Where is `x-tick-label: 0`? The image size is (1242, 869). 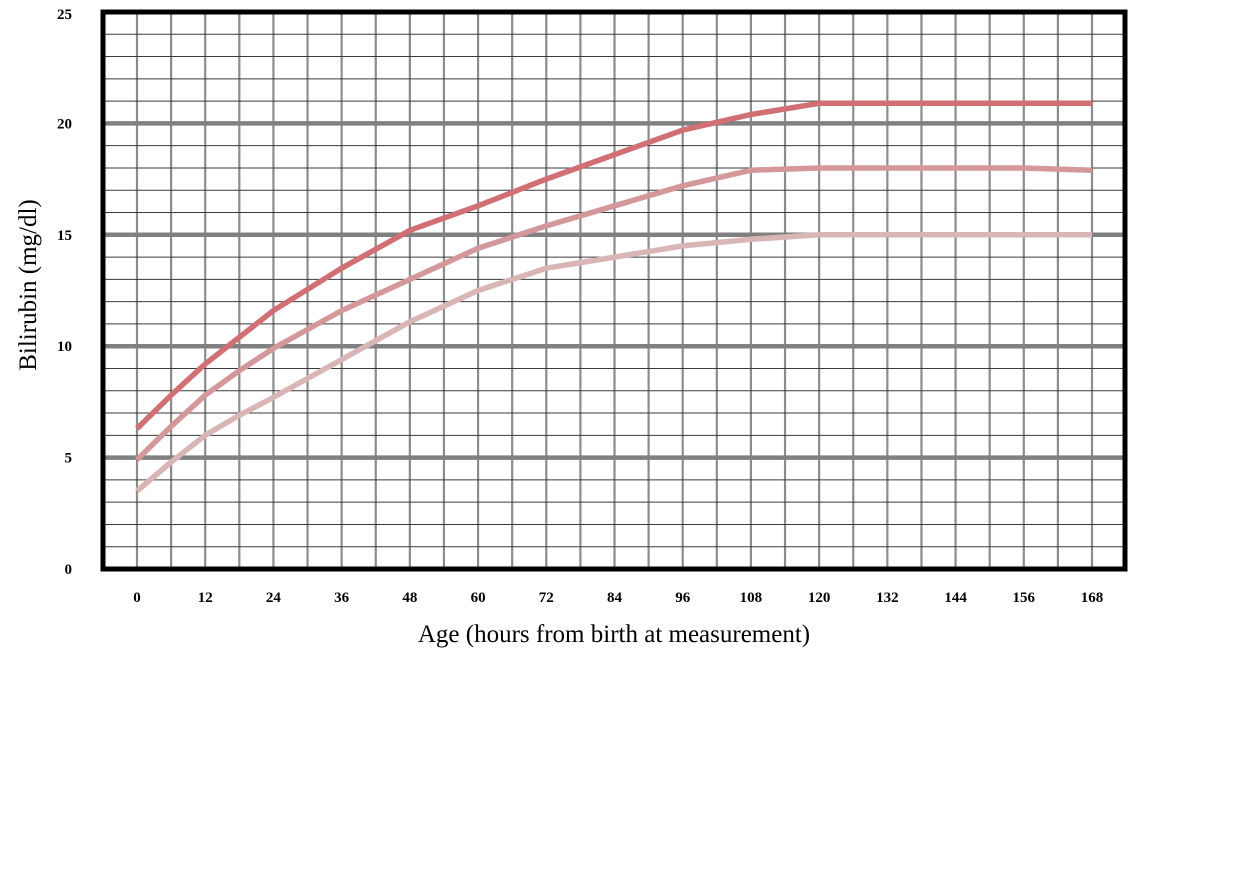 x-tick-label: 0 is located at coordinates (137, 598).